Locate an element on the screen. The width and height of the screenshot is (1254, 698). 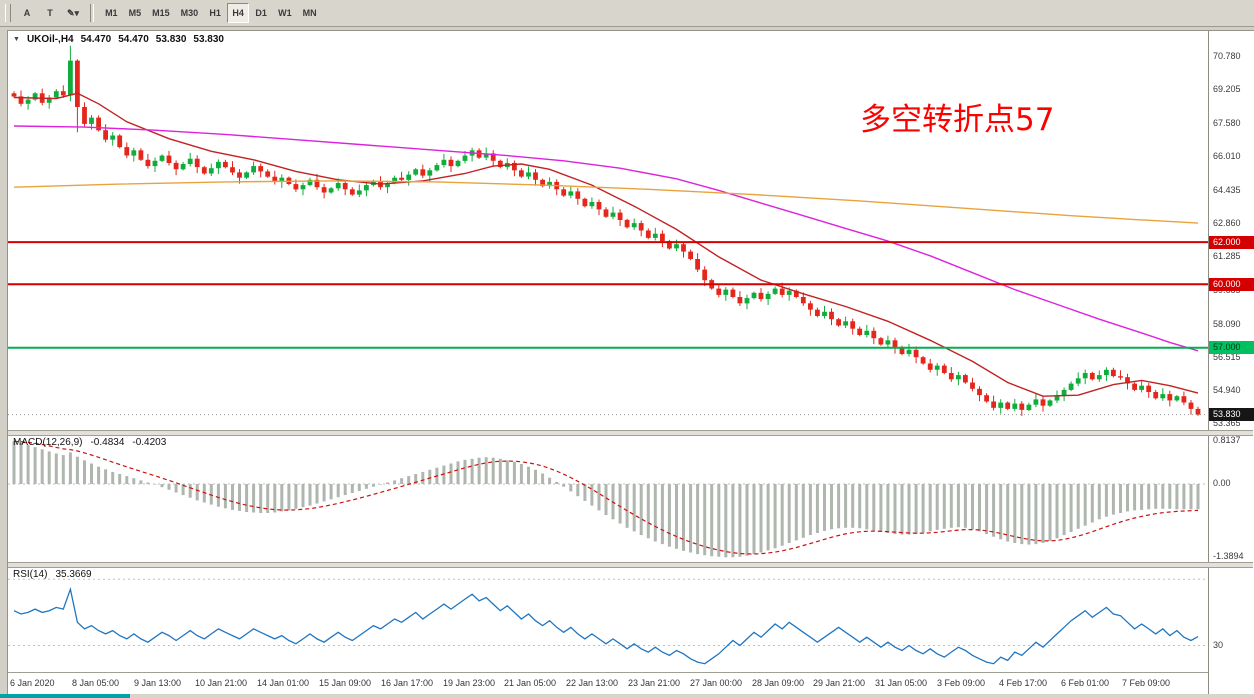
macd-main-value: -0.4834 is located at coordinates (107, 442).